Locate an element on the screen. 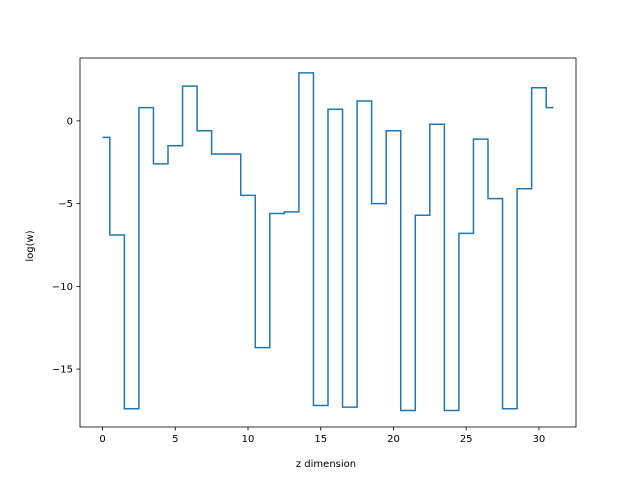 This screenshot has height=480, width=640. x-tick-label: 15 is located at coordinates (320, 439).